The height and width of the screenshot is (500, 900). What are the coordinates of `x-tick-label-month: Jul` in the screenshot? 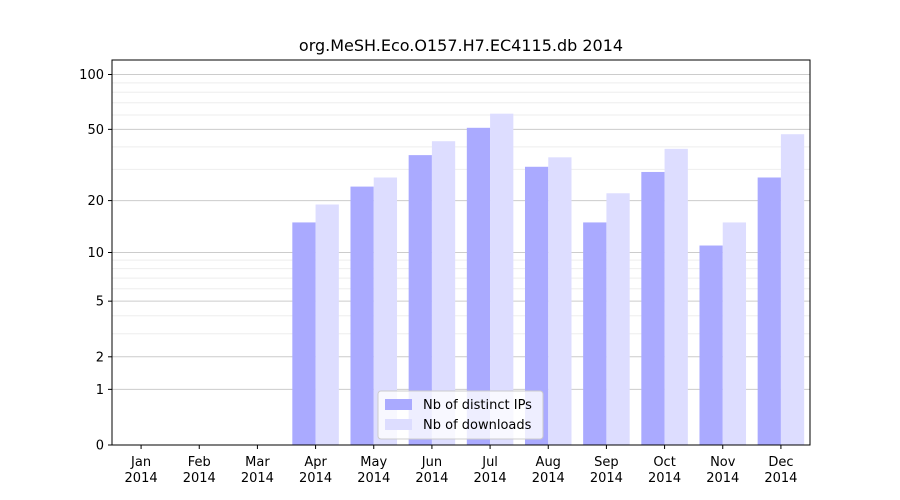 It's located at (489, 462).